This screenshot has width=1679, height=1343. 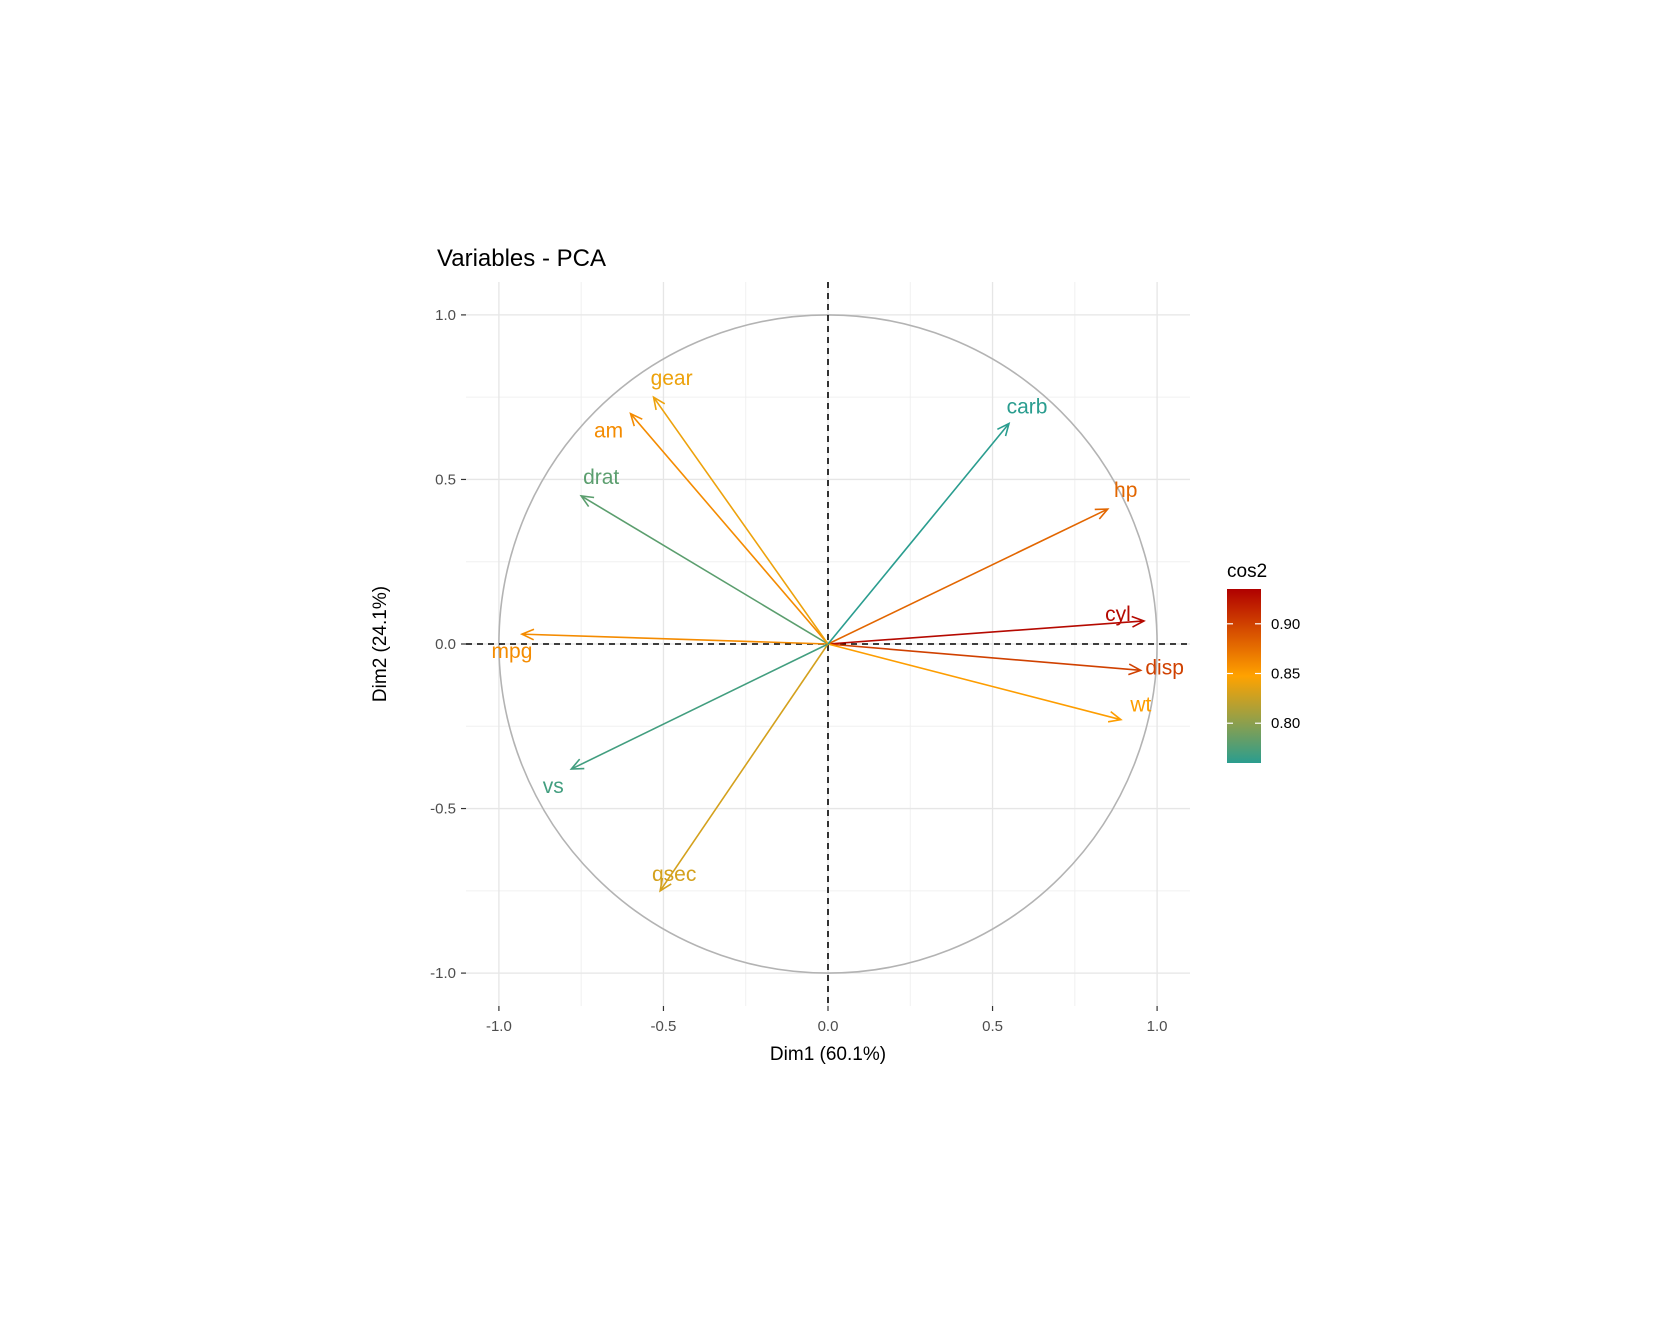 What do you see at coordinates (992, 1026) in the screenshot?
I see `x-tick-label: 0.5` at bounding box center [992, 1026].